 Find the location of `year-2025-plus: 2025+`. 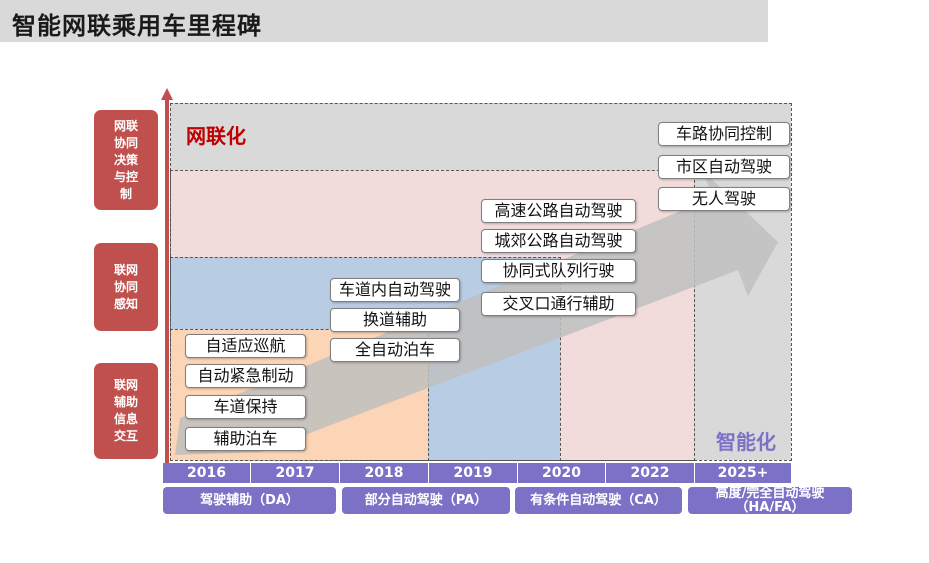

year-2025-plus: 2025+ is located at coordinates (743, 473).